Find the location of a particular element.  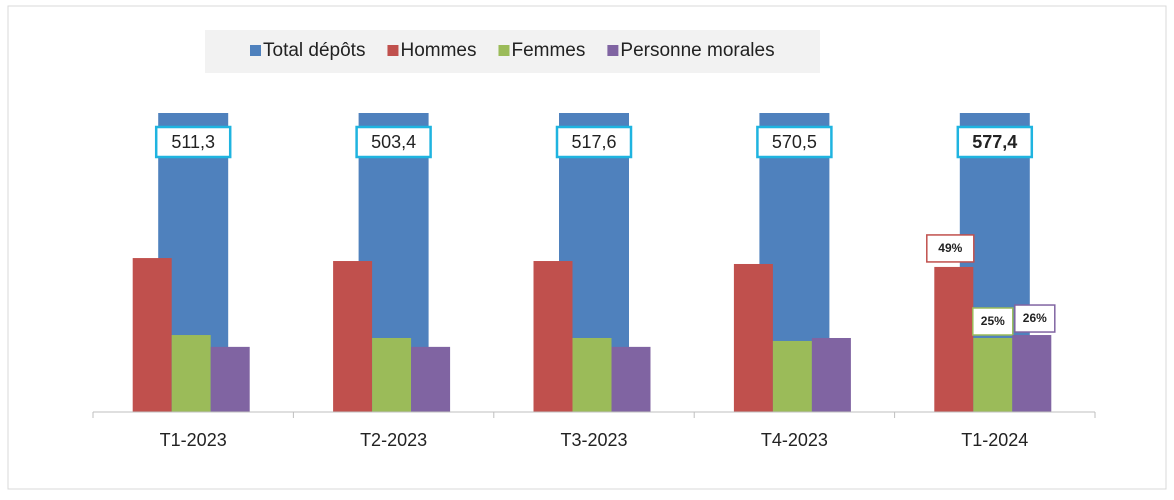

legend-box is located at coordinates (512, 51).